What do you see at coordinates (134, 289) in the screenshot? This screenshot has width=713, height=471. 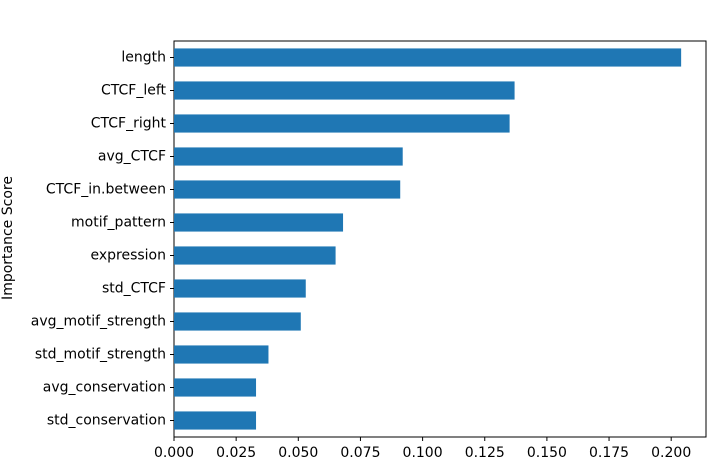 I see `y-tick-label: std_CTCF` at bounding box center [134, 289].